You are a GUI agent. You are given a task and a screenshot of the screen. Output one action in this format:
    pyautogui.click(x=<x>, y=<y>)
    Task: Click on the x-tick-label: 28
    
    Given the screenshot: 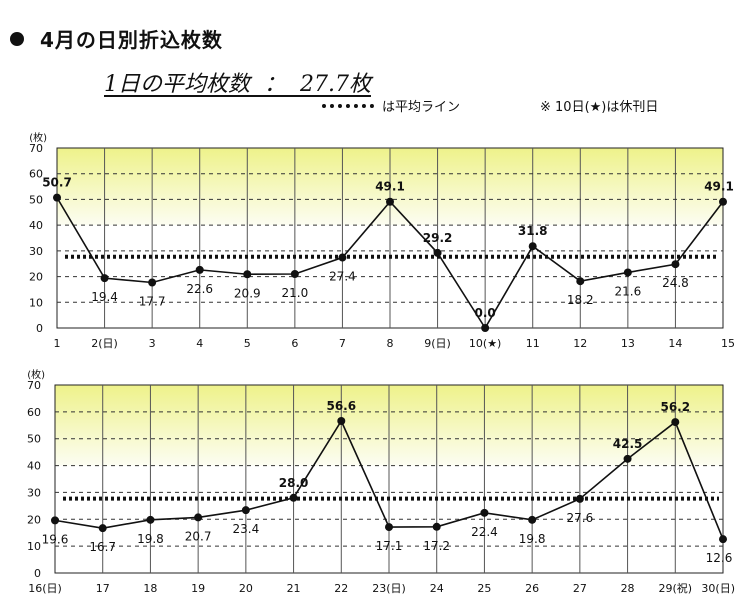 What is the action you would take?
    pyautogui.click(x=628, y=588)
    